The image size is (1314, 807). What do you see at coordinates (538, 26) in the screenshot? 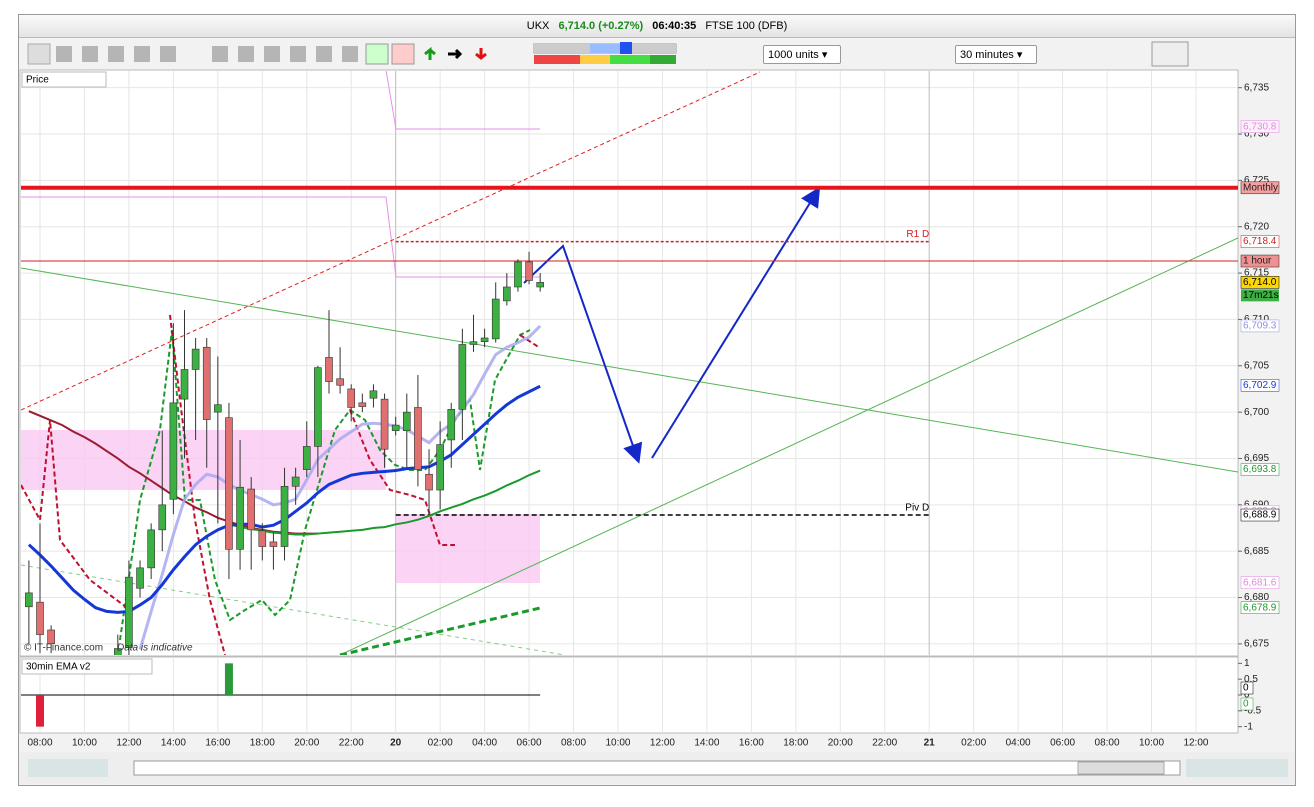
I see `symbol: UKX` at bounding box center [538, 26].